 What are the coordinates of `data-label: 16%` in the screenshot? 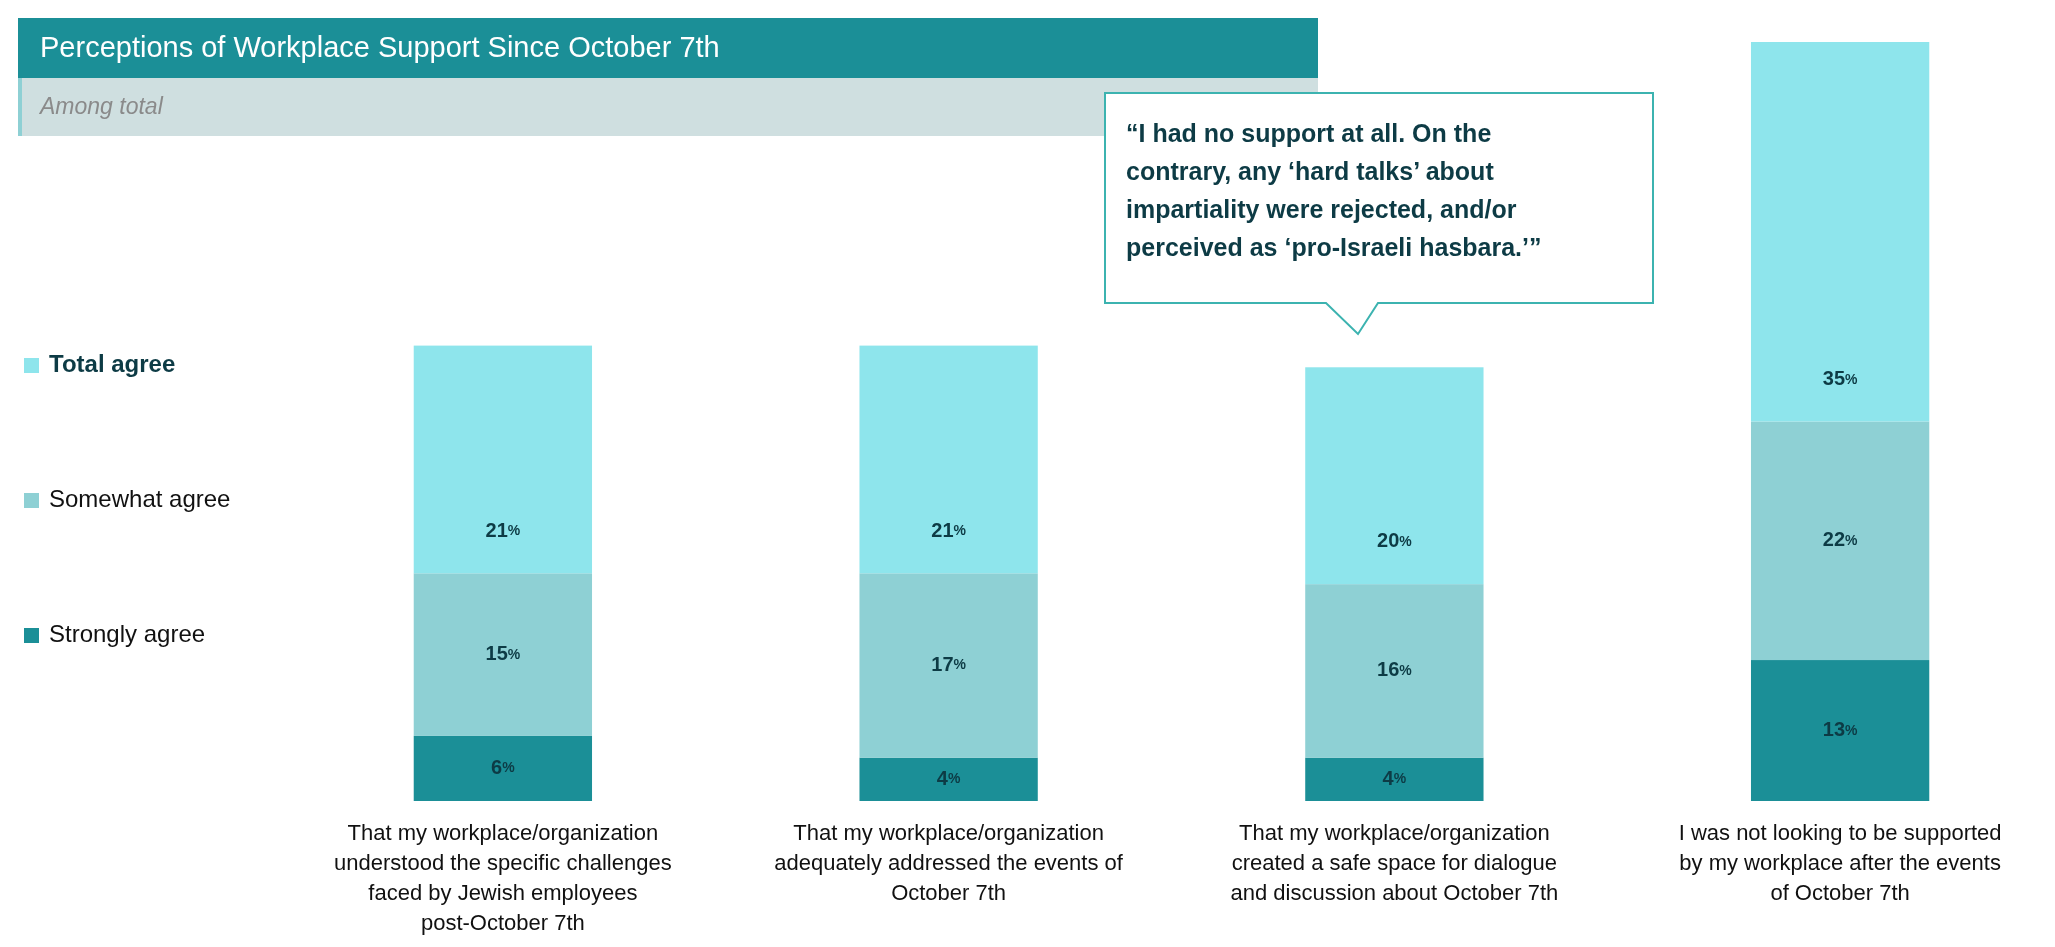 It's located at (1395, 669).